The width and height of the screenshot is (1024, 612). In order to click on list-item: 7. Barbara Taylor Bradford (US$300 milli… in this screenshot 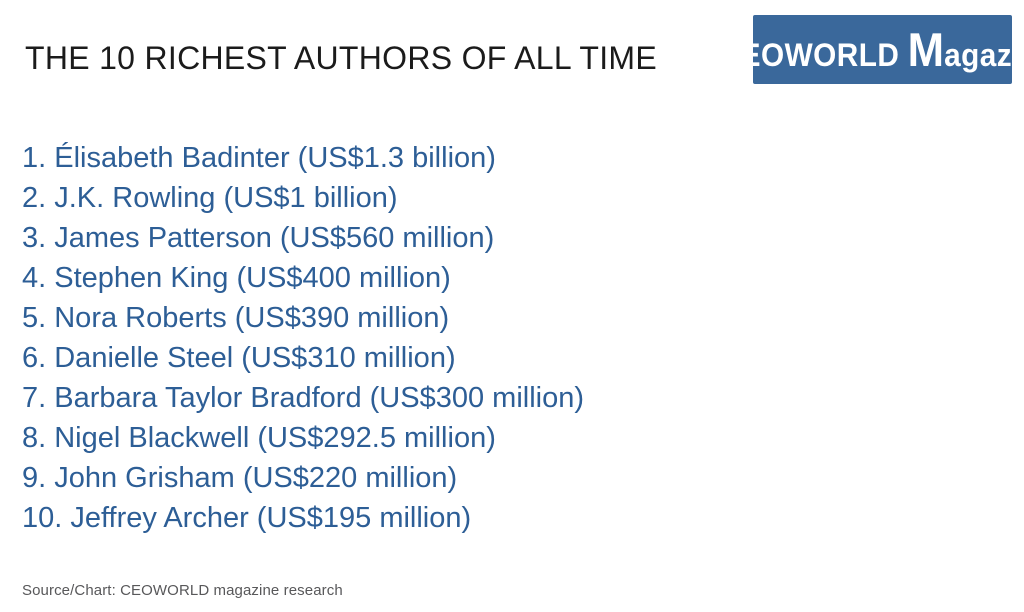, I will do `click(303, 398)`.